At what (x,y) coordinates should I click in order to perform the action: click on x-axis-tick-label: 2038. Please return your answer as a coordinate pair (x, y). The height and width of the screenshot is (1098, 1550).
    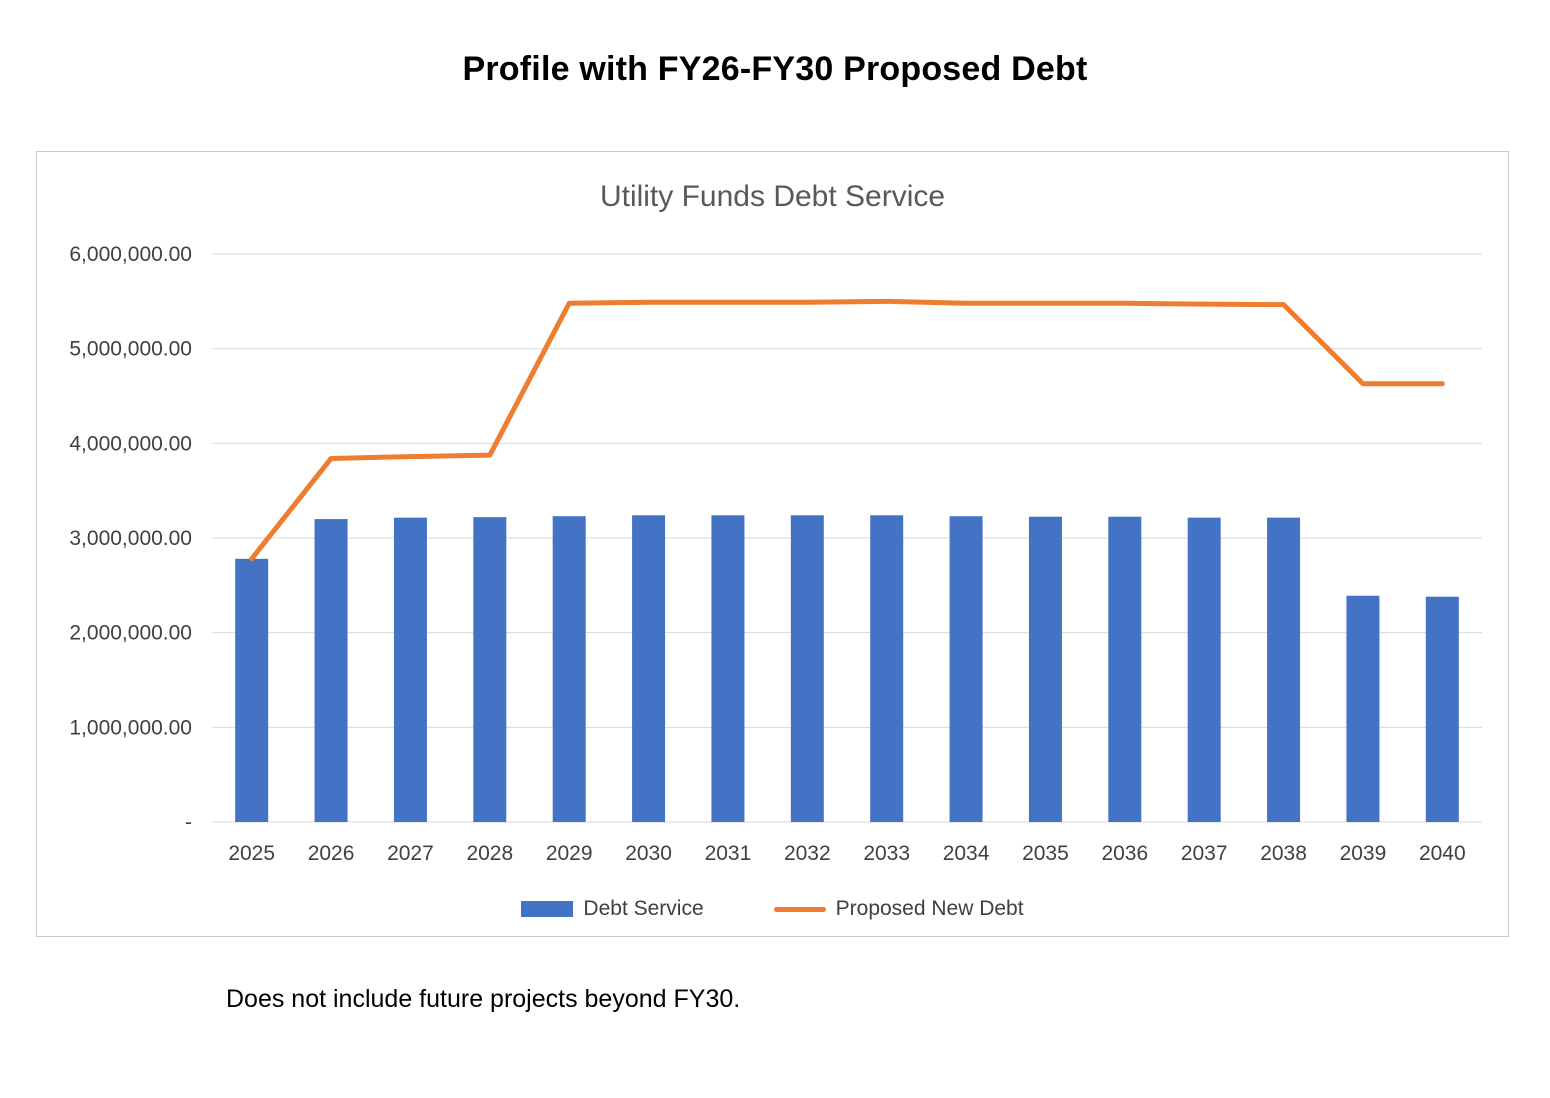
    Looking at the image, I should click on (1283, 853).